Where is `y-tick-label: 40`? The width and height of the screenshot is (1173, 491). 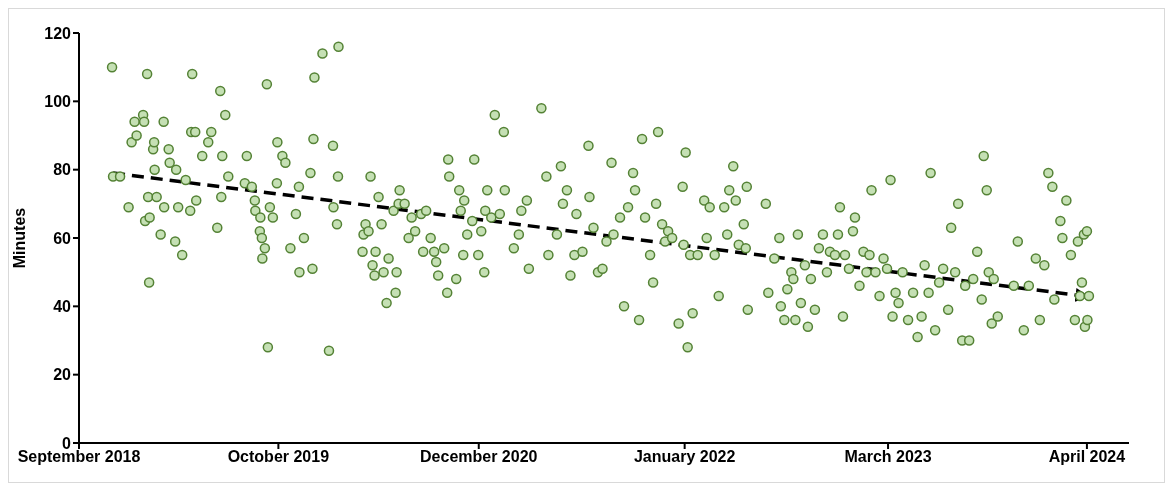 y-tick-label: 40 is located at coordinates (62, 307).